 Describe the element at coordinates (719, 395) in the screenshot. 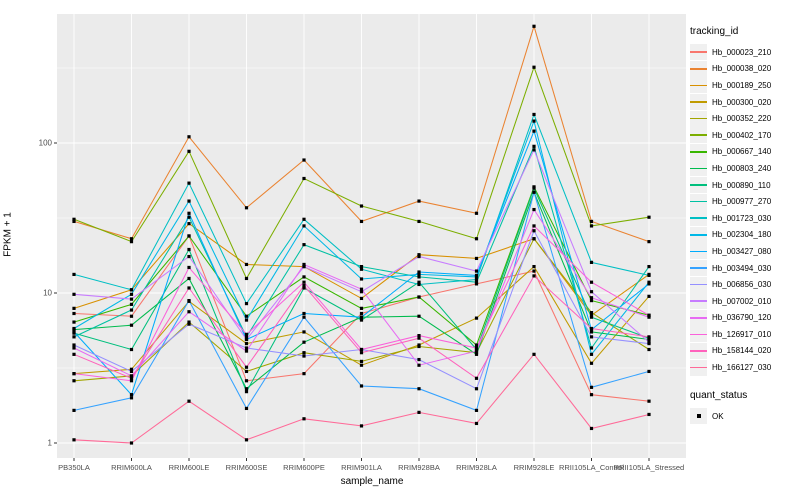

I see `legend-title-quant-status: quant_status` at that location.